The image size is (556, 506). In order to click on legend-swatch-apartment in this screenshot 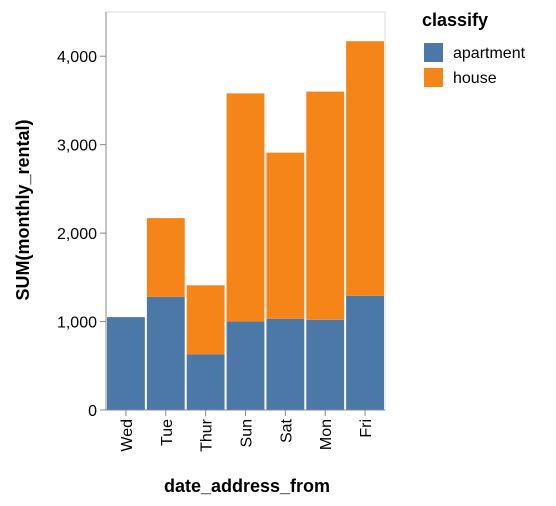, I will do `click(433, 52)`.